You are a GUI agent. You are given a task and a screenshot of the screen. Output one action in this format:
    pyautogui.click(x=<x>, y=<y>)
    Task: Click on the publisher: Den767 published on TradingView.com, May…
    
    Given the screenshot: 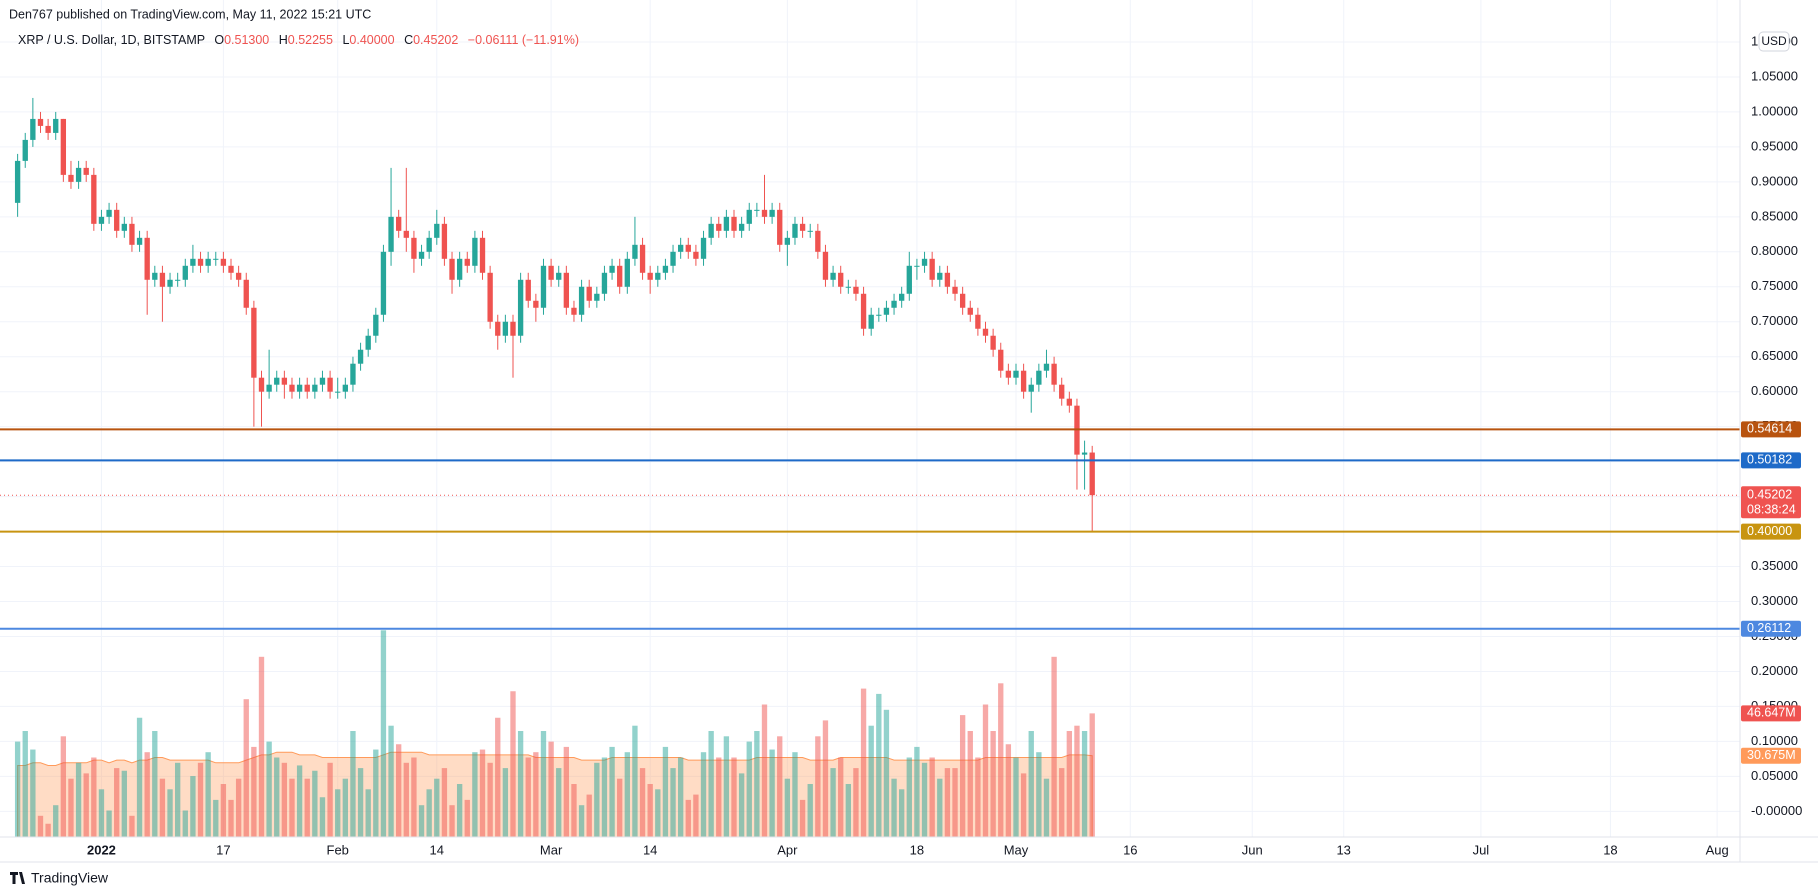 What is the action you would take?
    pyautogui.click(x=190, y=14)
    